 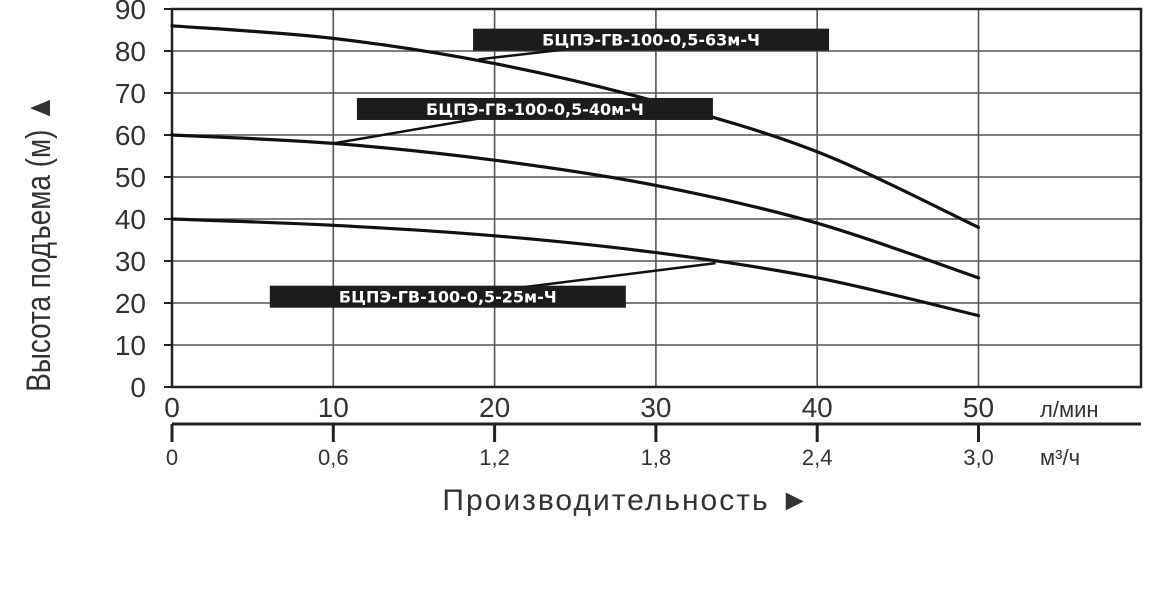 What do you see at coordinates (130, 219) in the screenshot?
I see `y-tick-label: 40` at bounding box center [130, 219].